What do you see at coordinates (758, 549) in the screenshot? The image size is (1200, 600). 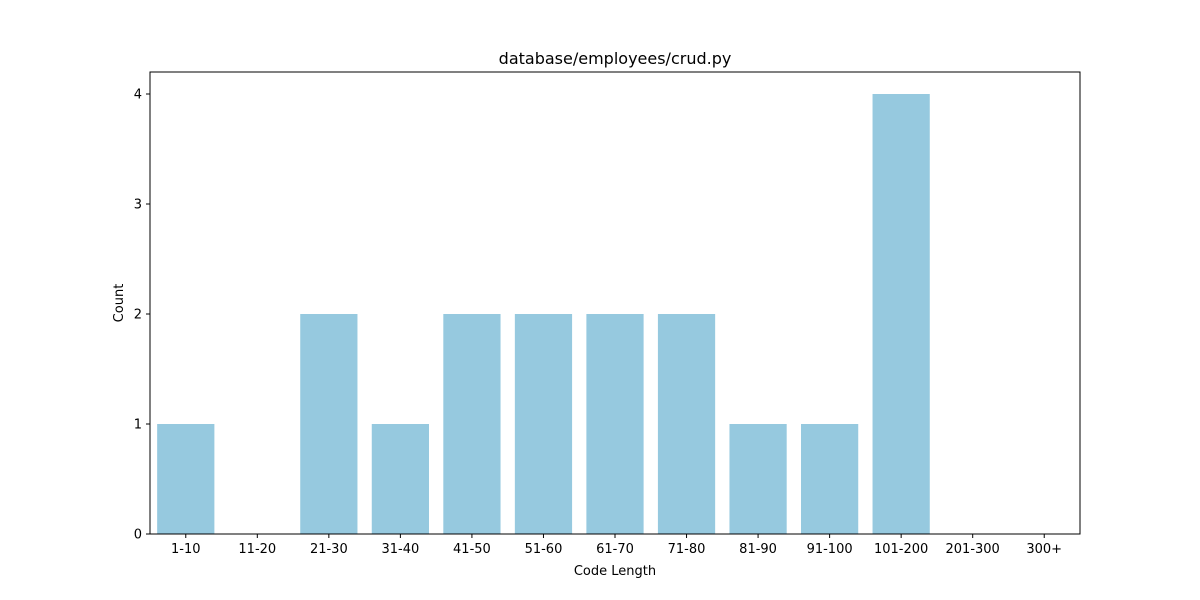 I see `x-tick-label: 81-90` at bounding box center [758, 549].